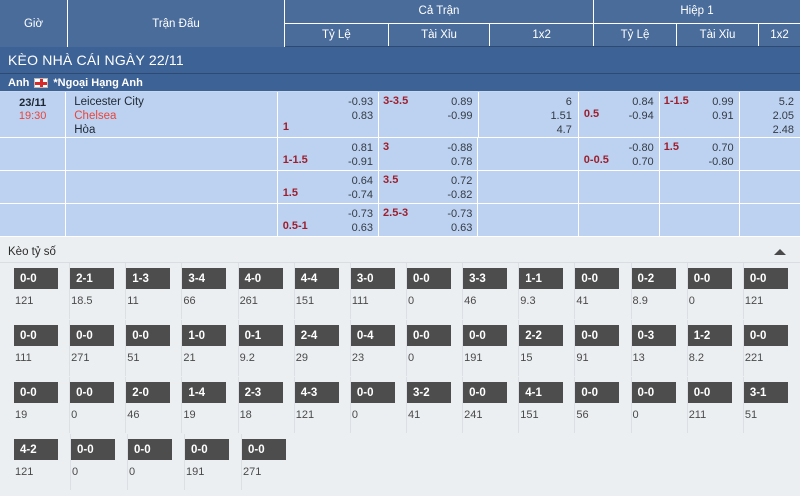 The height and width of the screenshot is (500, 800). I want to click on score-item: 0-0 91, so click(603, 348).